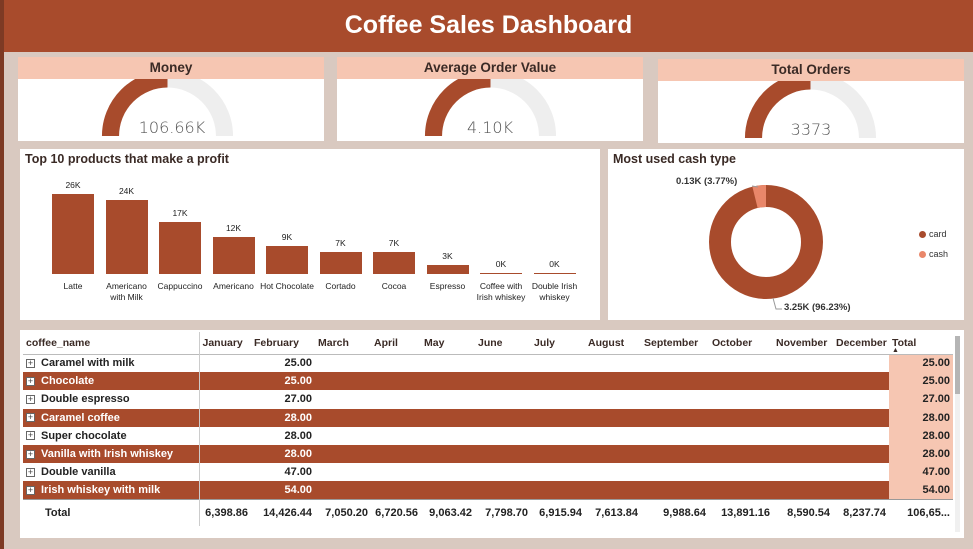 The width and height of the screenshot is (973, 549). What do you see at coordinates (817, 307) in the screenshot?
I see `card-data-label: 3.25K (96.23%)` at bounding box center [817, 307].